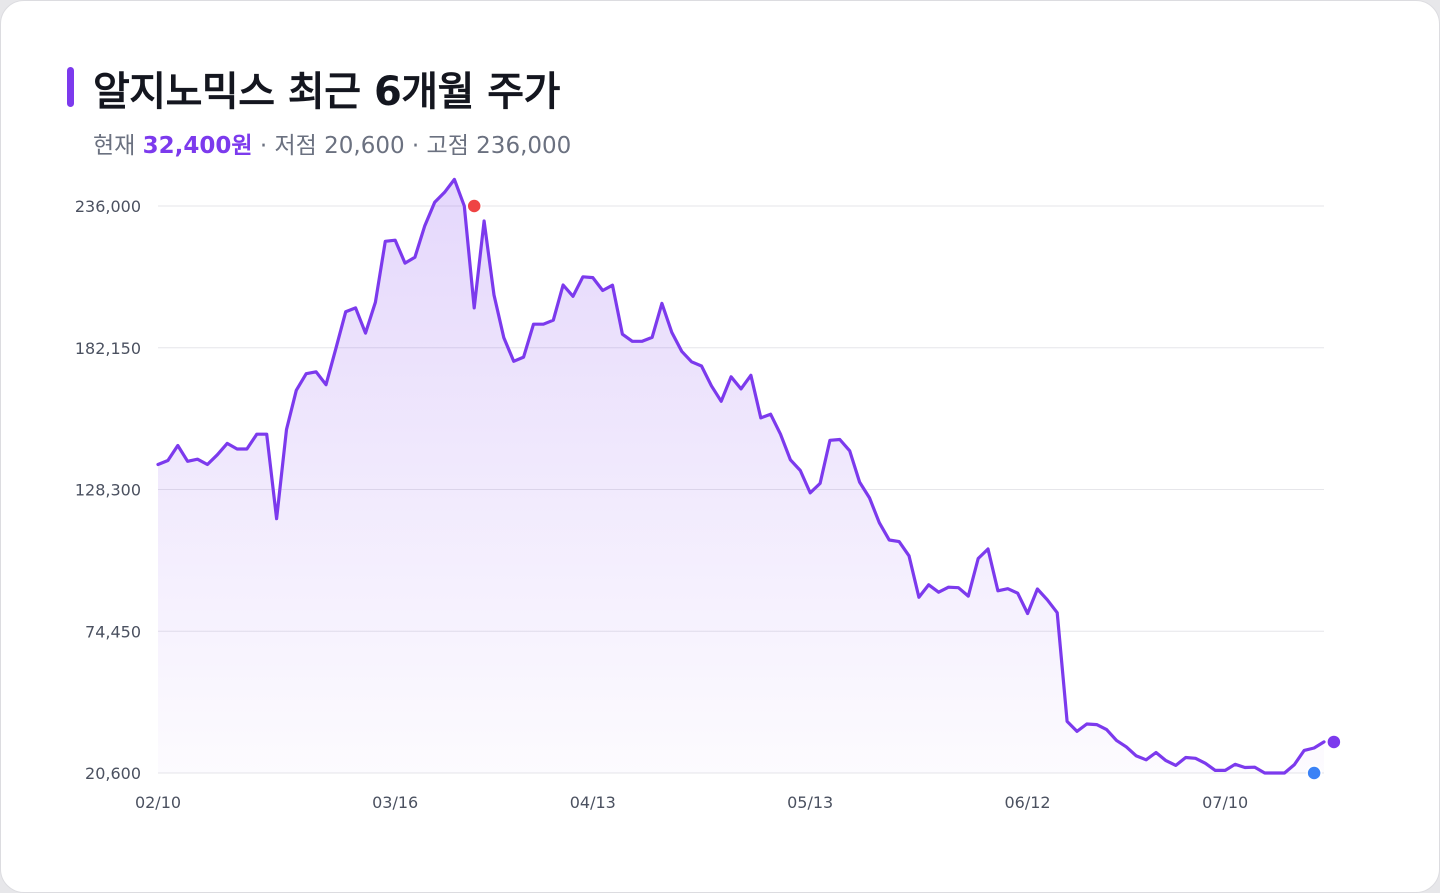  Describe the element at coordinates (1334, 742) in the screenshot. I see `last-marker` at that location.